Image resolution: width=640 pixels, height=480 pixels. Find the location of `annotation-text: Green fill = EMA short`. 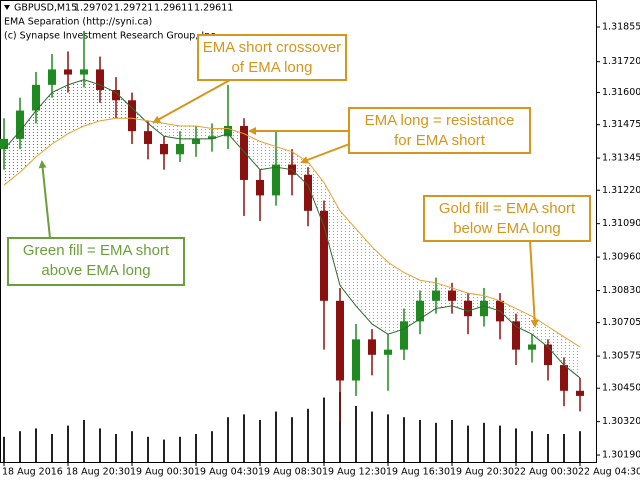

annotation-text: Green fill = EMA short is located at coordinates (96, 250).